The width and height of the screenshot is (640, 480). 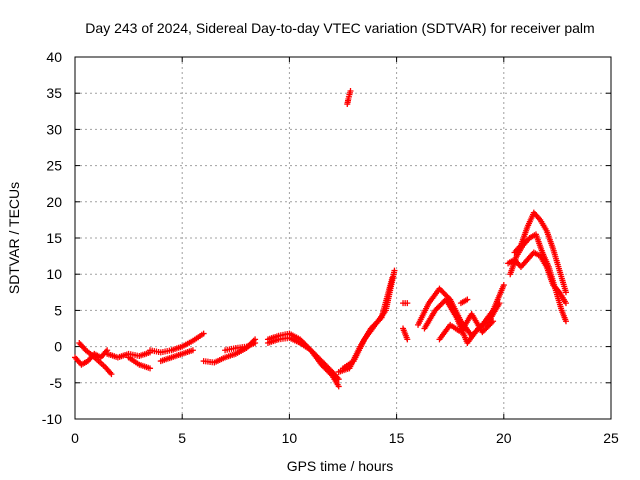 What do you see at coordinates (611, 438) in the screenshot?
I see `x-tick-label: 25` at bounding box center [611, 438].